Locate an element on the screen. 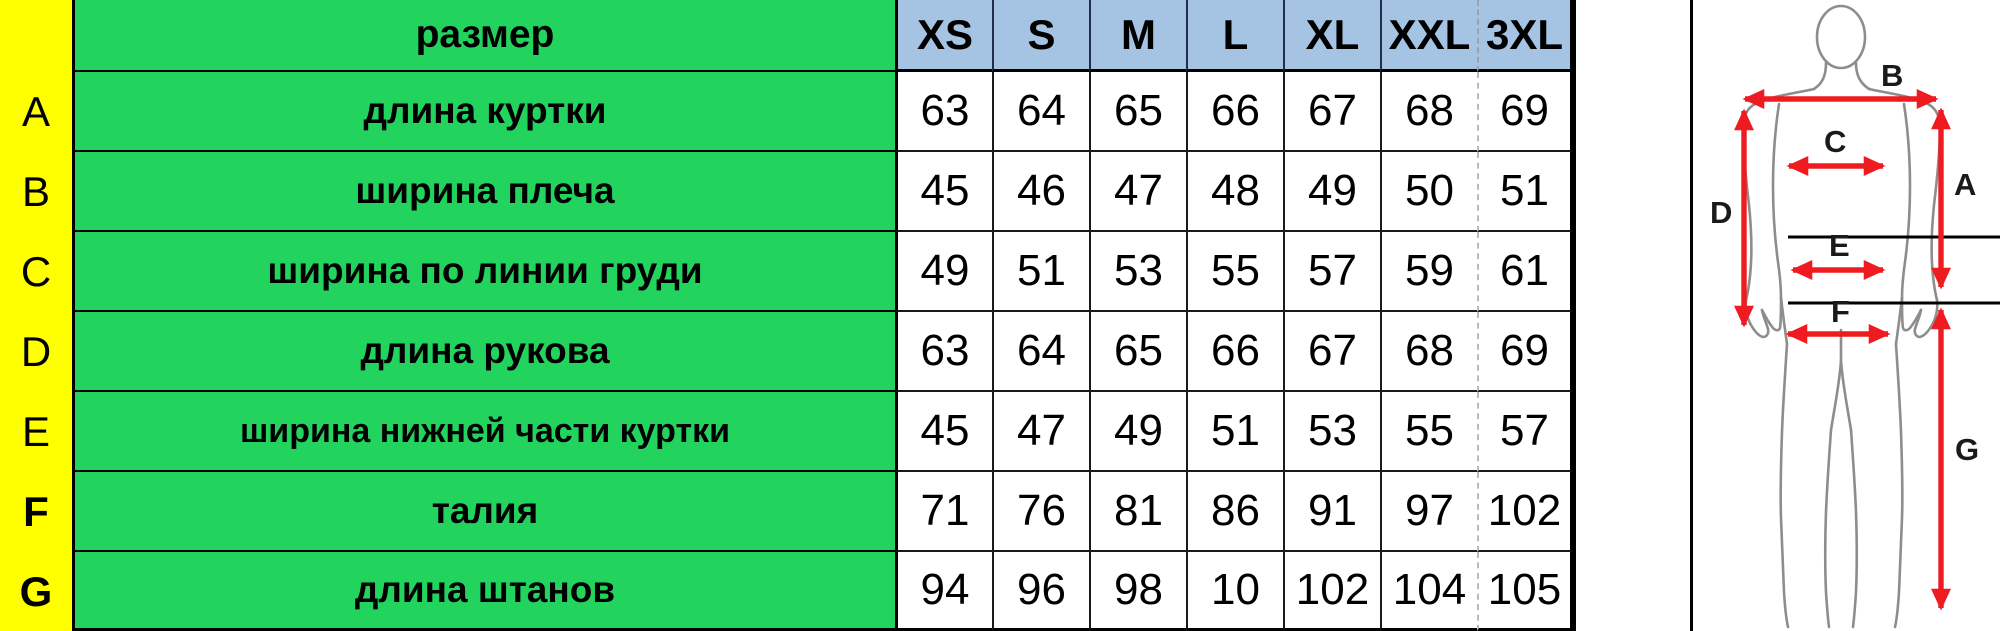 Image resolution: width=2000 pixels, height=631 pixels. row-label-d: длина рукова is located at coordinates (483, 352).